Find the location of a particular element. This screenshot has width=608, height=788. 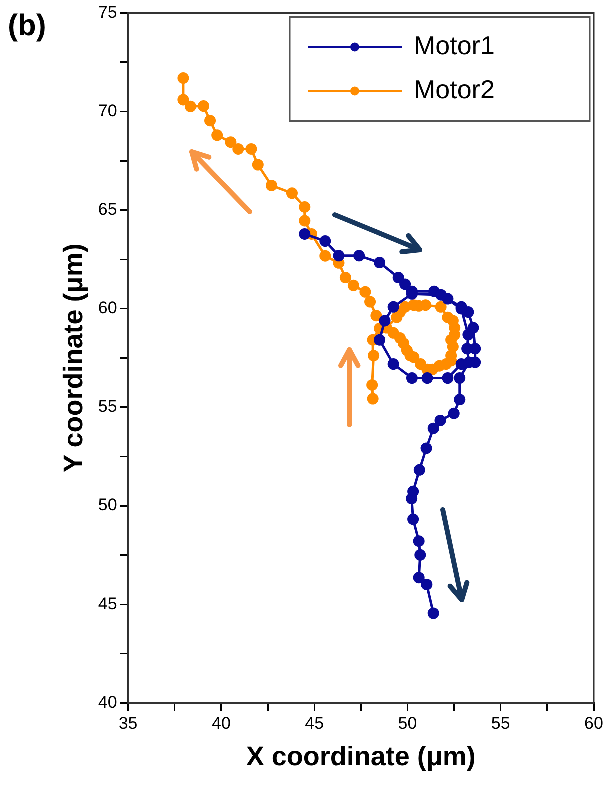

y-tick-label: 65 is located at coordinates (108, 210).